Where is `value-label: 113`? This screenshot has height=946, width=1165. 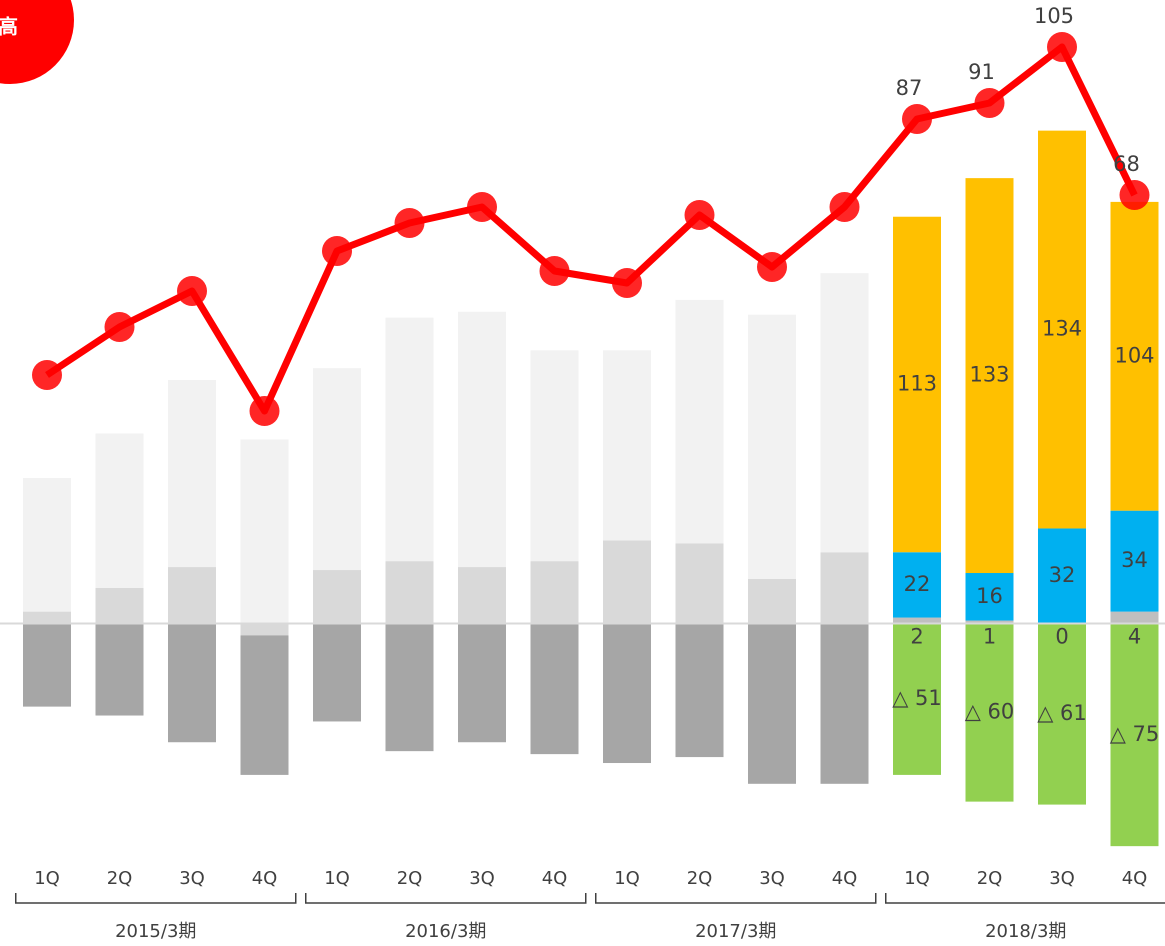
value-label: 113 is located at coordinates (917, 383).